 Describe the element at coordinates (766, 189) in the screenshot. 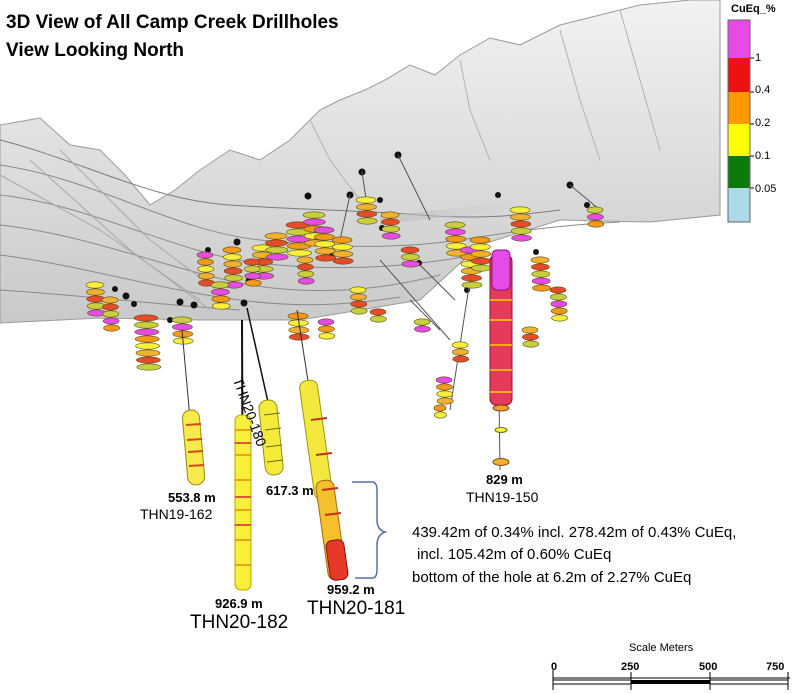

I see `legend-label-0-05: 0.05` at that location.